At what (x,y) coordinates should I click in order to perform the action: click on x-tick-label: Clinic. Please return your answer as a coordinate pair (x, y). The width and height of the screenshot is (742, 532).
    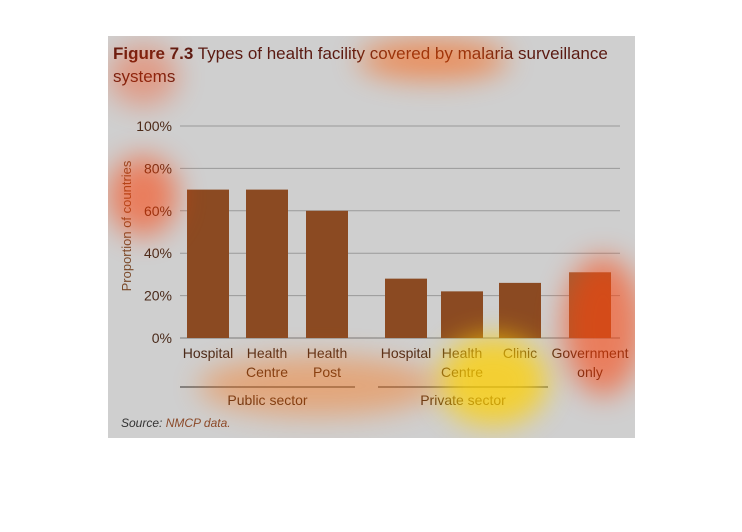
    Looking at the image, I should click on (520, 353).